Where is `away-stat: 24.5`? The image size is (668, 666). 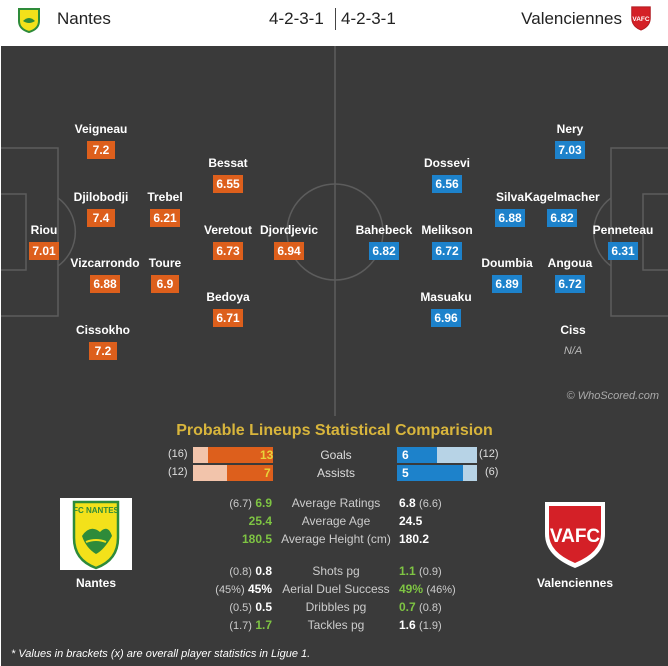
away-stat: 24.5 is located at coordinates (410, 521).